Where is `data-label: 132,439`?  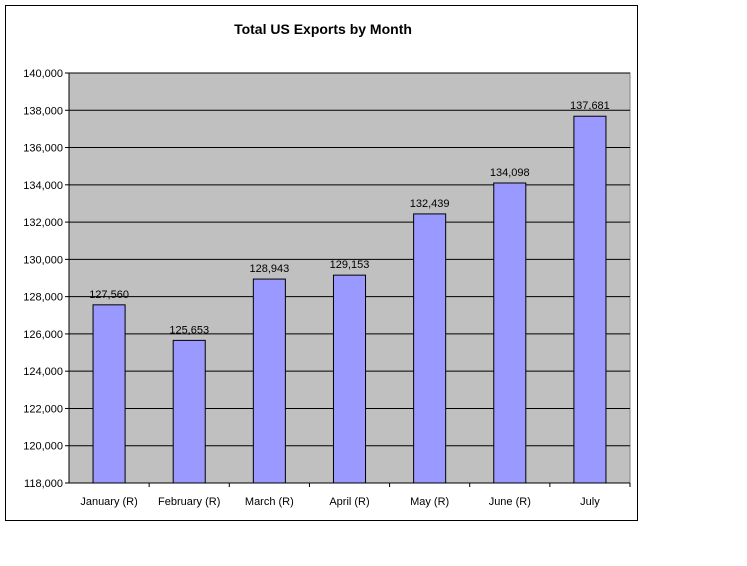 data-label: 132,439 is located at coordinates (430, 204).